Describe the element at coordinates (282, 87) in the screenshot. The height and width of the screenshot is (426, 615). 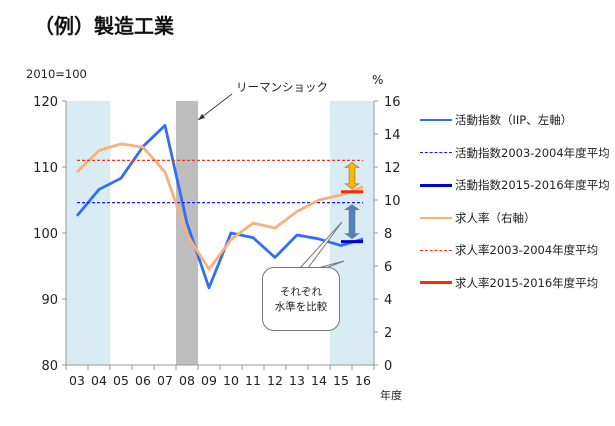
I see `lehman-label: リーマンショック` at that location.